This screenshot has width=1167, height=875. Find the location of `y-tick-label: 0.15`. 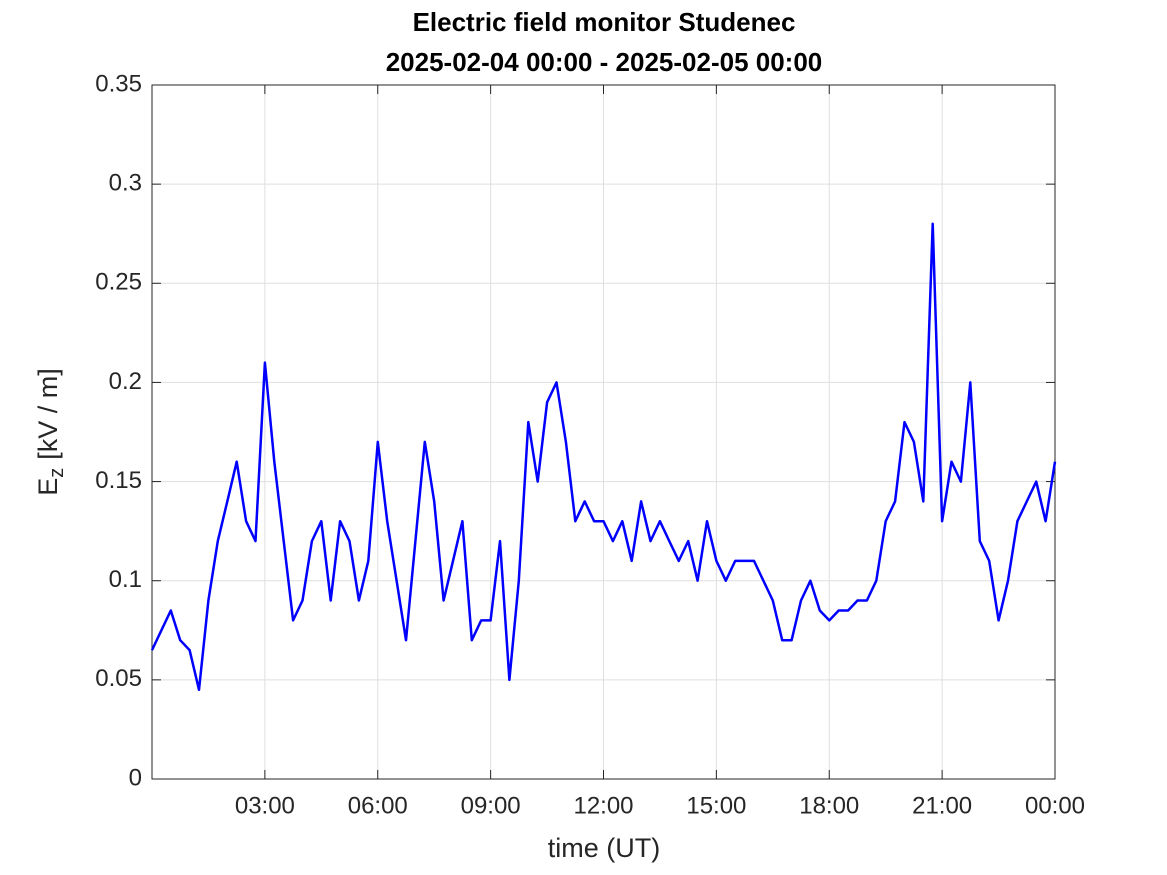

y-tick-label: 0.15 is located at coordinates (118, 480).